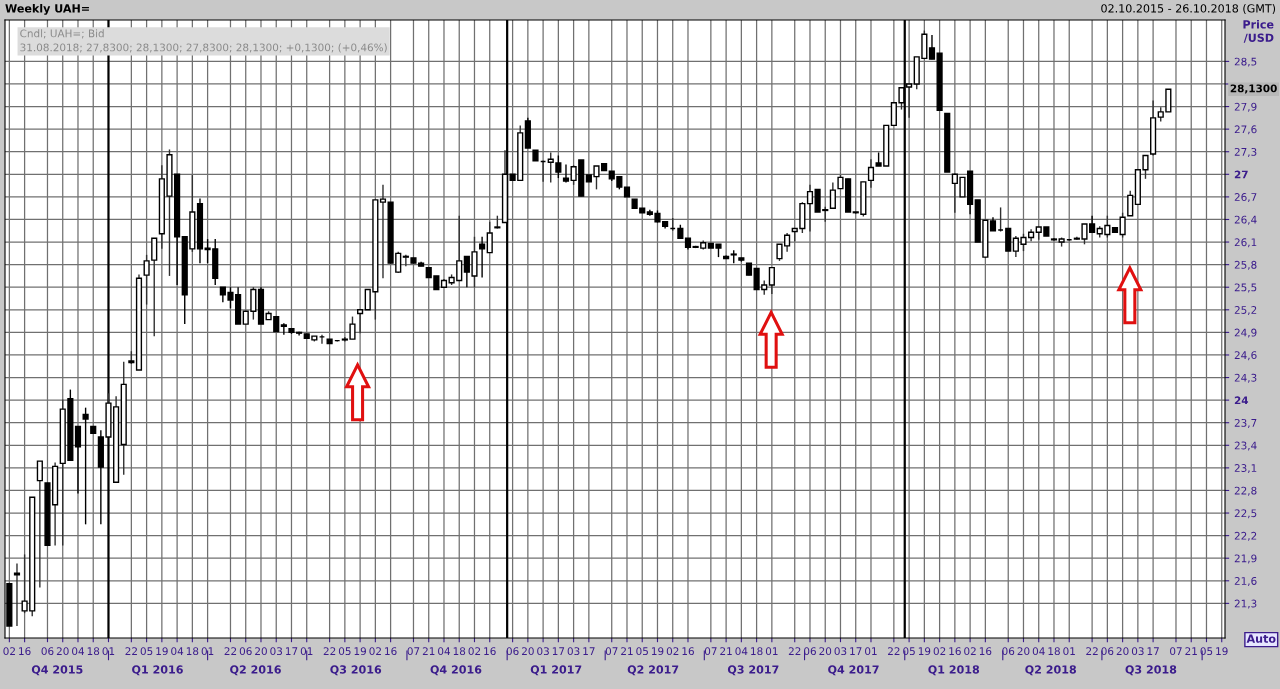 This screenshot has width=1280, height=689. What do you see at coordinates (1245, 604) in the screenshot?
I see `y-tick-label: 21,3` at bounding box center [1245, 604].